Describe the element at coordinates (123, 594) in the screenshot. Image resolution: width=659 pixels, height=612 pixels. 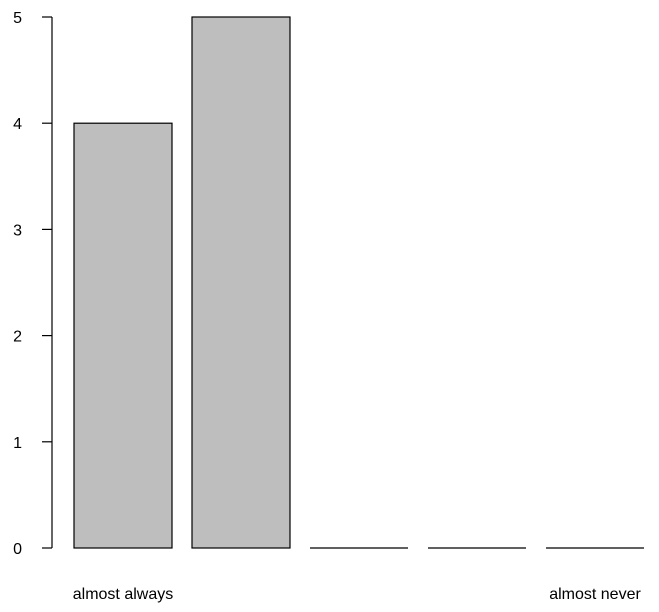
I see `x-category-label: almost always` at that location.